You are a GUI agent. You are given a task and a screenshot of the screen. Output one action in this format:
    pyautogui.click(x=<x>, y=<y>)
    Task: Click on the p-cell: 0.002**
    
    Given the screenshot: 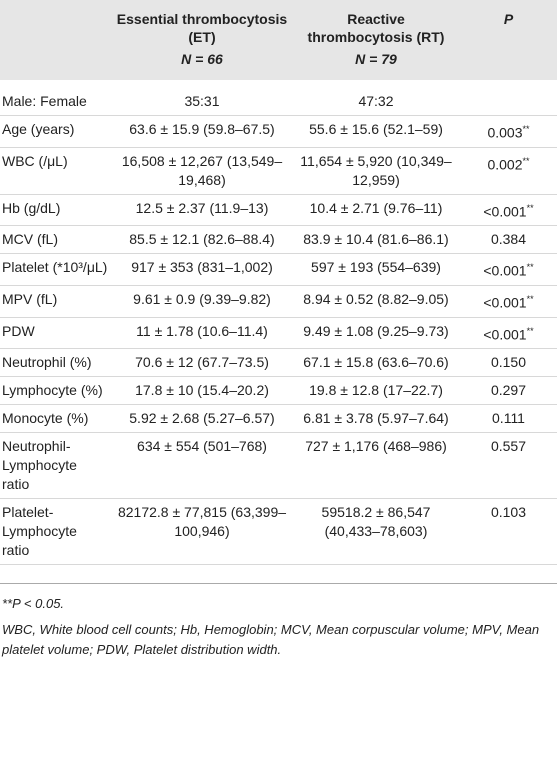 What is the action you would take?
    pyautogui.click(x=508, y=171)
    